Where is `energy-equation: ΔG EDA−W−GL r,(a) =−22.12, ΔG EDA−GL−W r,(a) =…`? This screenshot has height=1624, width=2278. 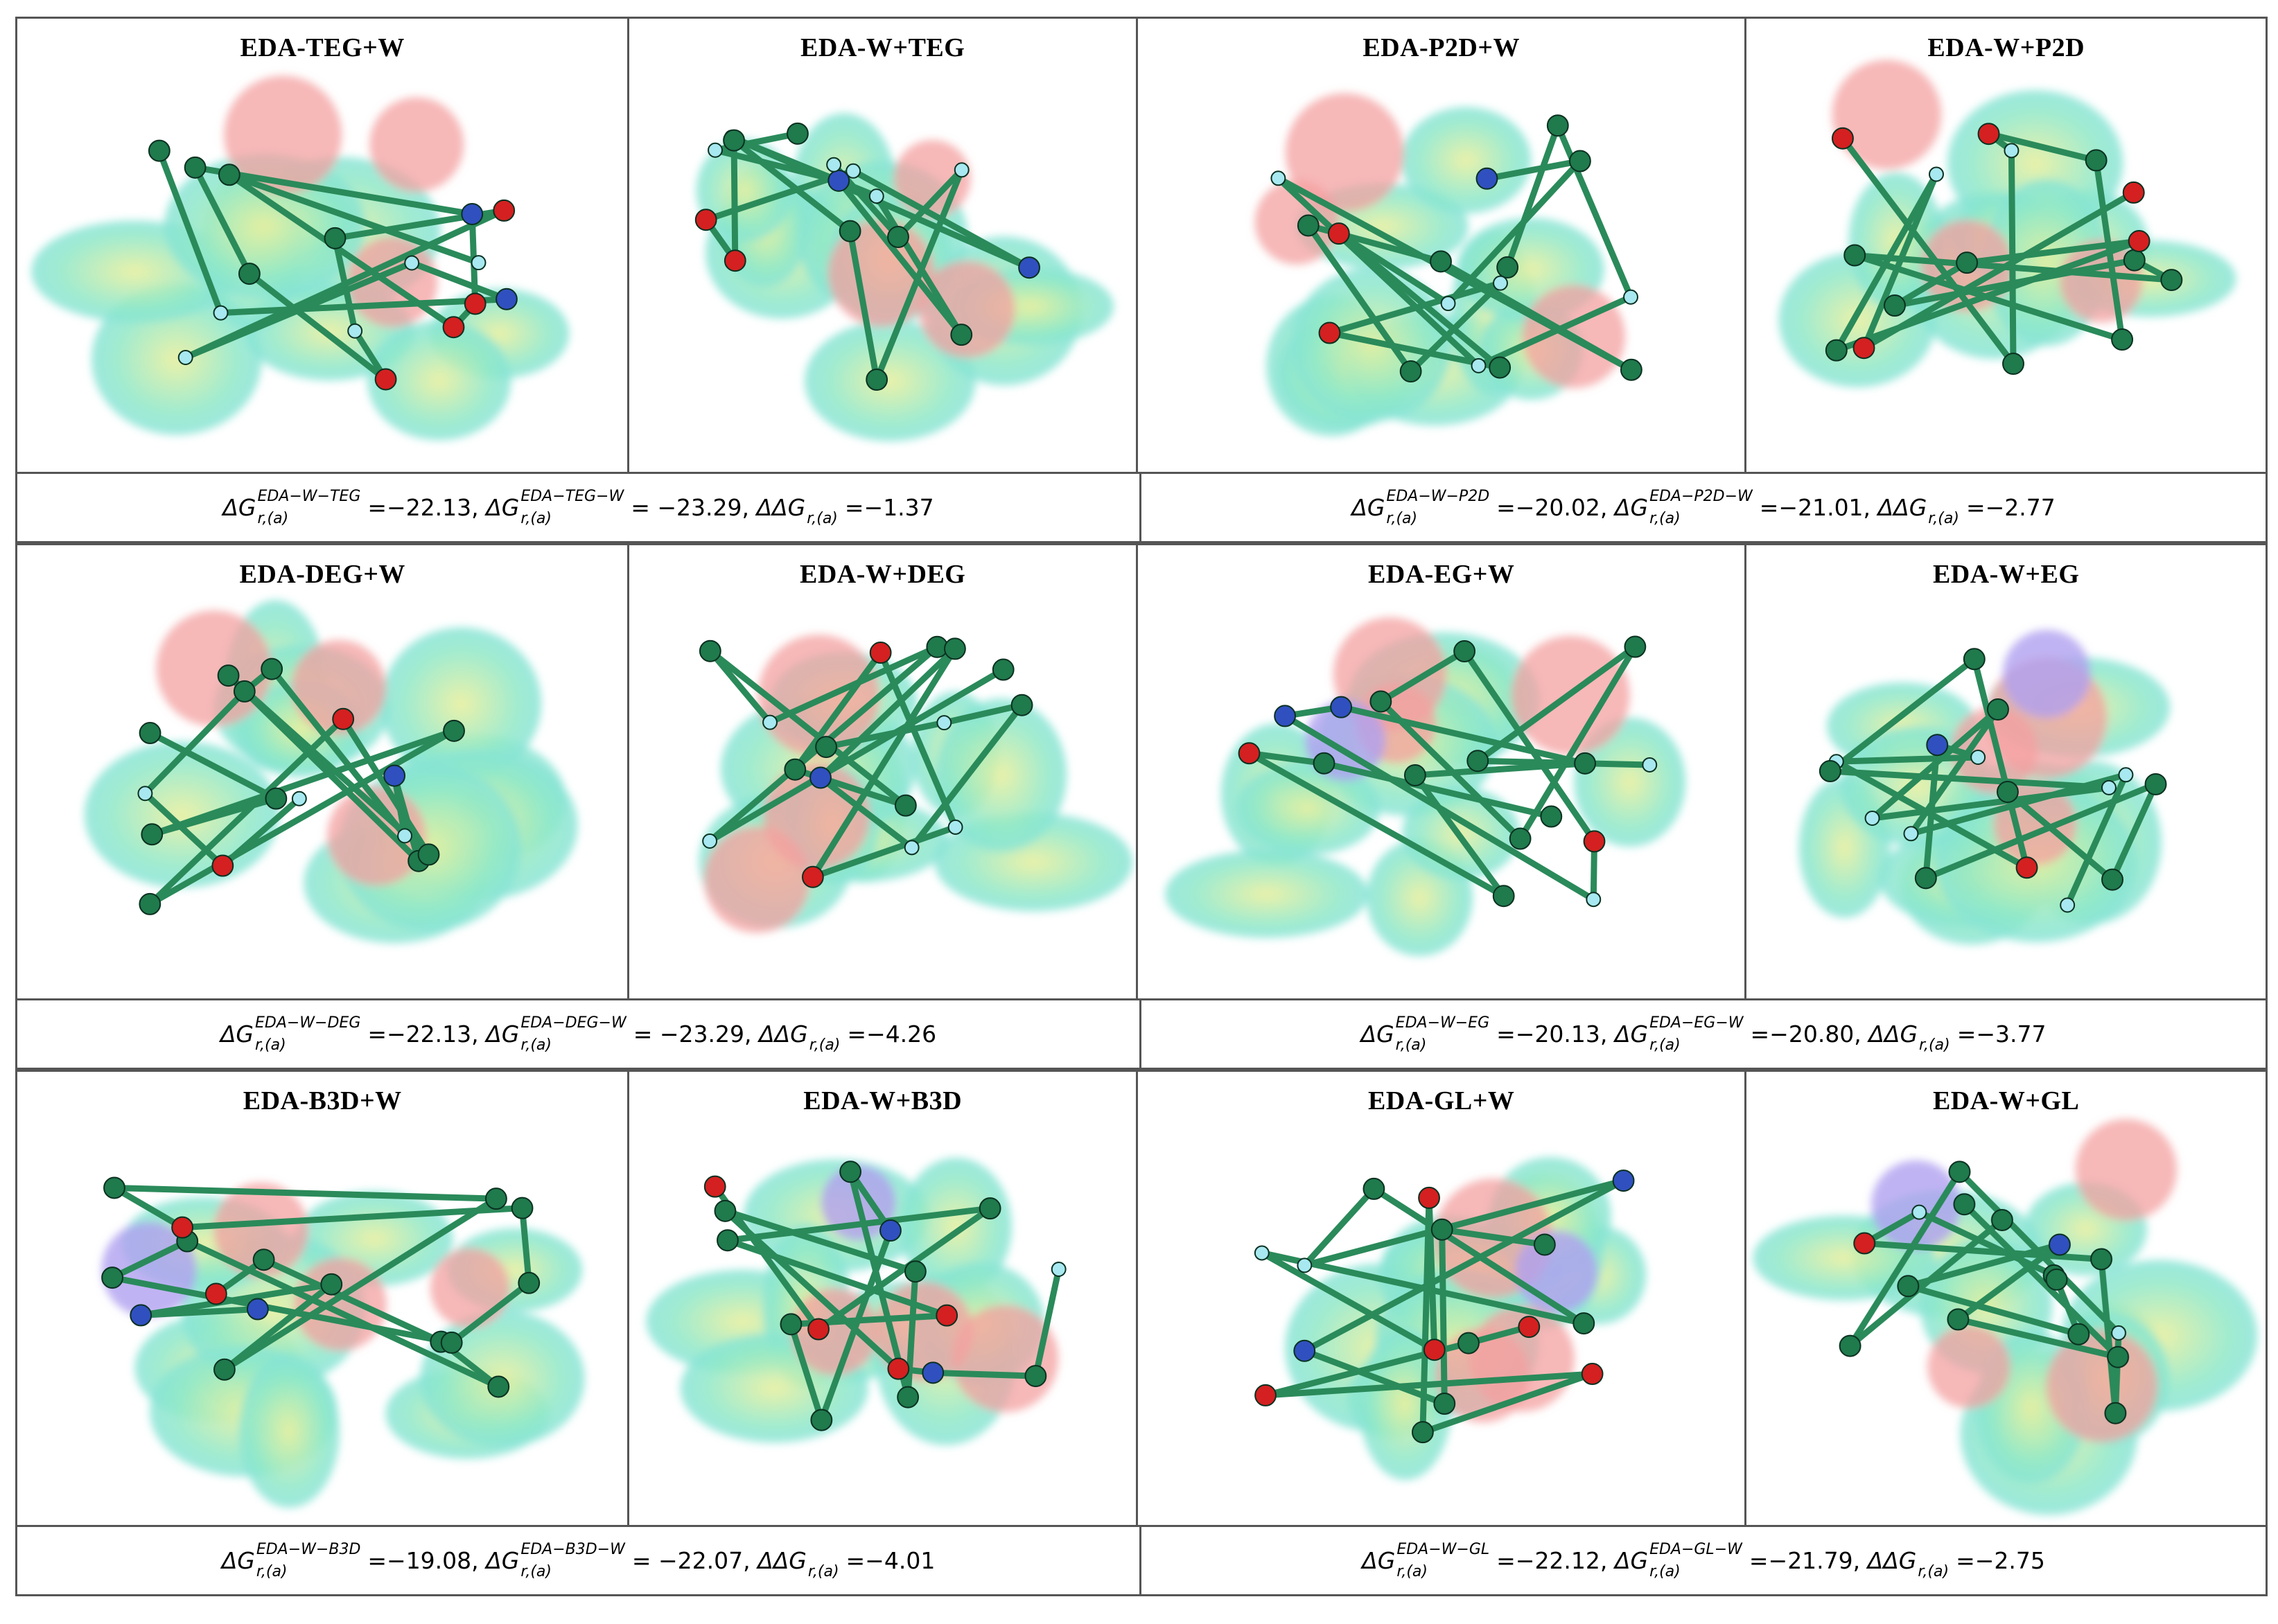
energy-equation: ΔG EDA−W−GL r,(a) =−22.12, ΔG EDA−GL−W r,(a) =… is located at coordinates (1703, 1560).